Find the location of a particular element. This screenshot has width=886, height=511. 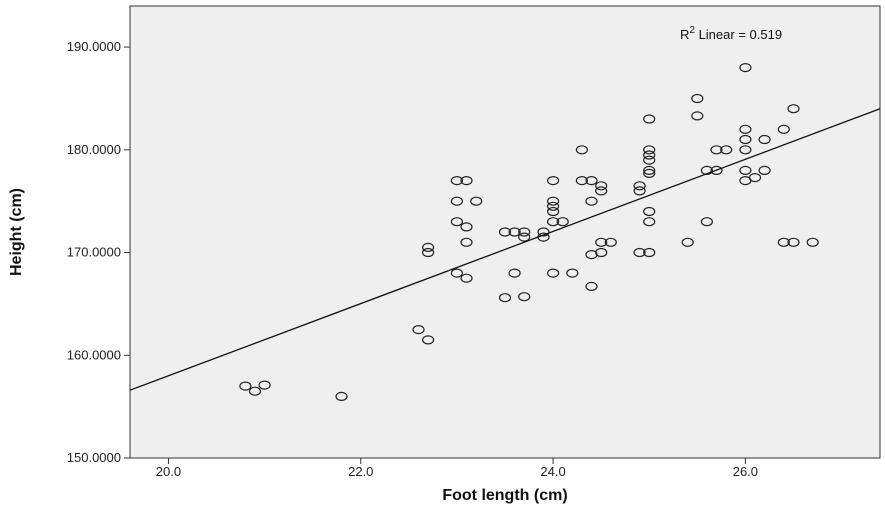

y-tick-label: 170.0000 is located at coordinates (94, 252).